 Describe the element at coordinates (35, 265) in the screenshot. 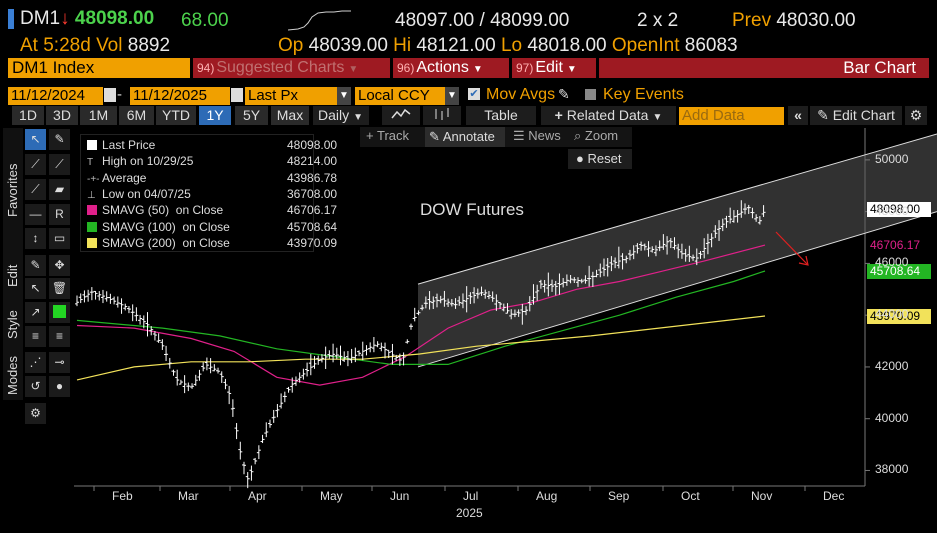

I see `brush-icon: ✎` at that location.